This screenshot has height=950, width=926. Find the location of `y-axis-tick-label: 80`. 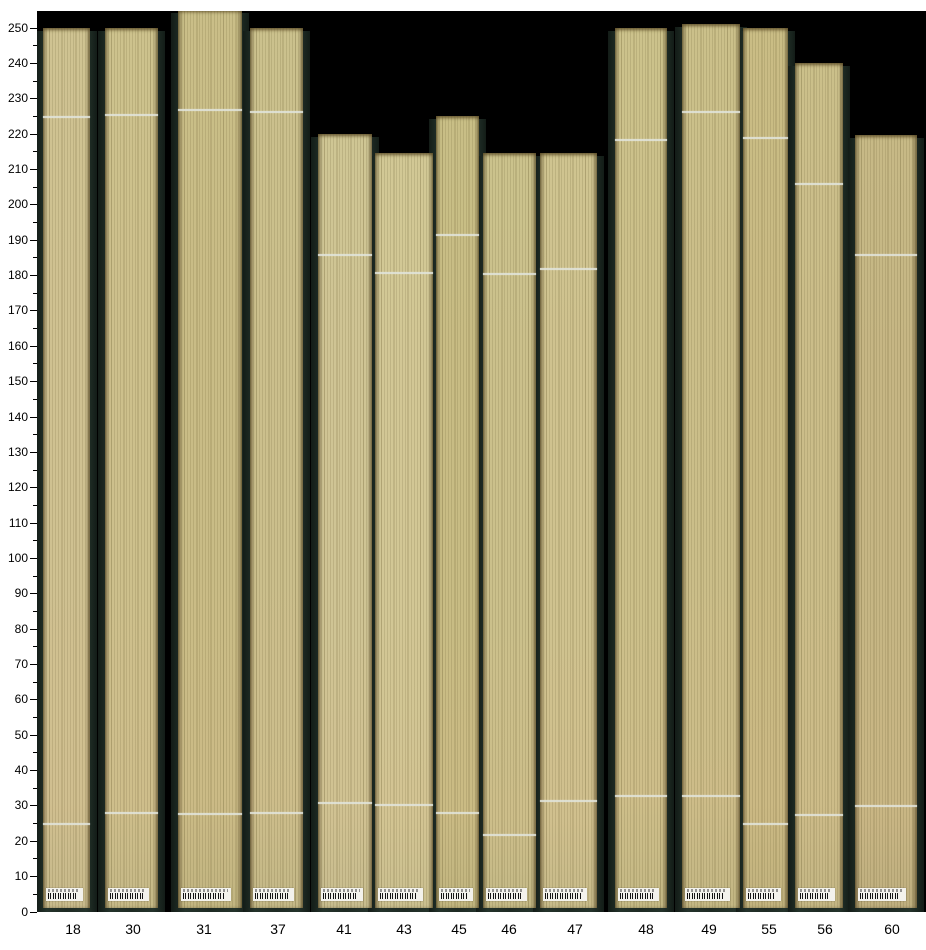

y-axis-tick-label: 80 is located at coordinates (21, 628).